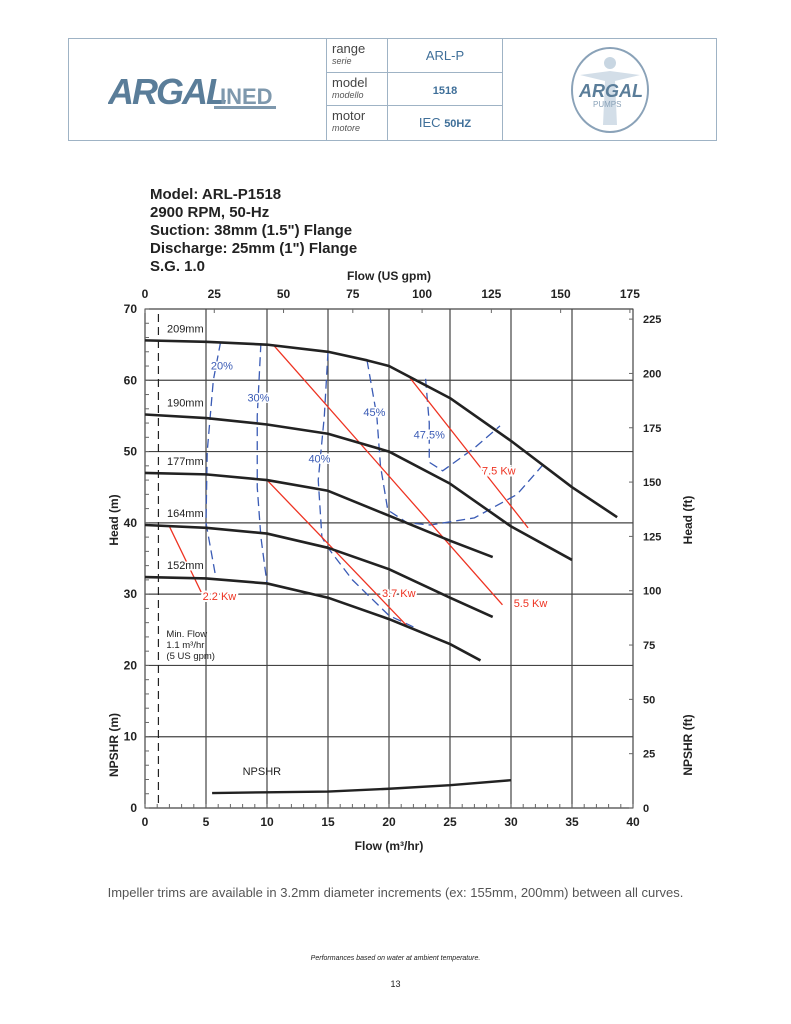 This screenshot has width=791, height=1024. What do you see at coordinates (284, 294) in the screenshot?
I see `x2-tick-label: 50` at bounding box center [284, 294].